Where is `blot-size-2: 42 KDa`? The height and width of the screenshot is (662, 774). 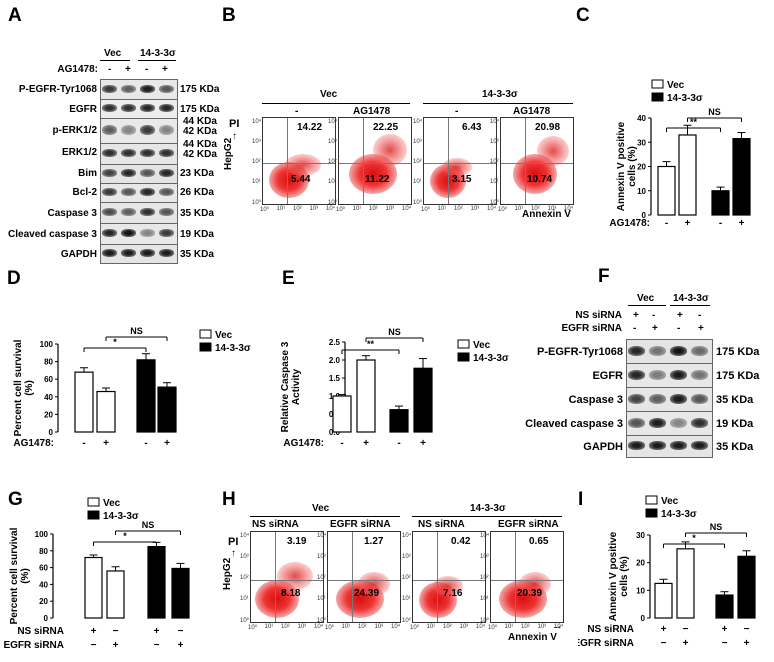
blot-size-2: 42 KDa is located at coordinates (200, 131).